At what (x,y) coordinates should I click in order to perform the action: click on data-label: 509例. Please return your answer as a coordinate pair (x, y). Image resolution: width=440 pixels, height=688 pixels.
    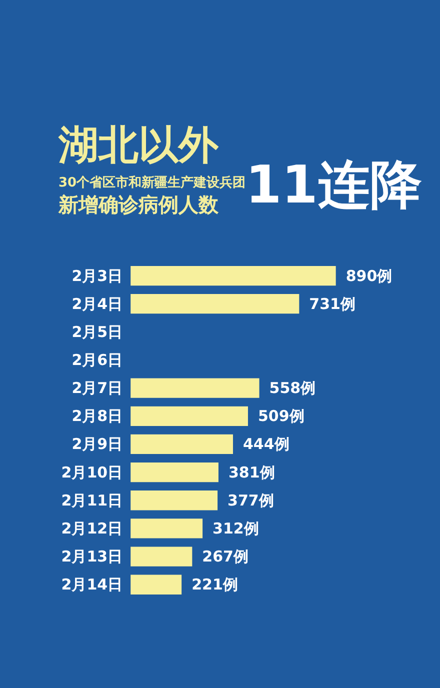
    Looking at the image, I should click on (281, 416).